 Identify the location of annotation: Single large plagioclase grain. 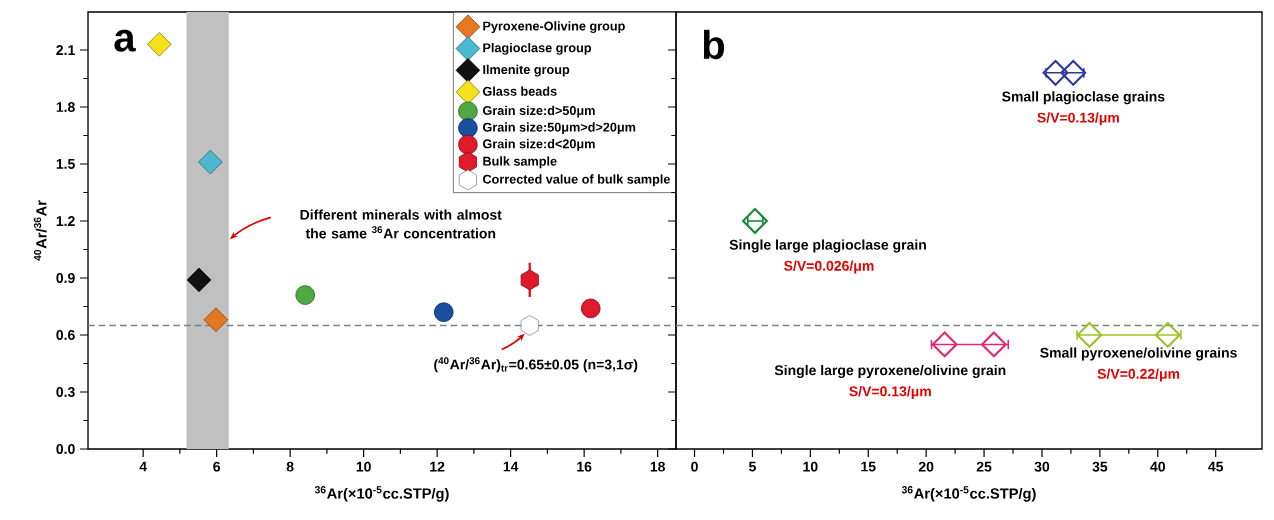
(827, 246).